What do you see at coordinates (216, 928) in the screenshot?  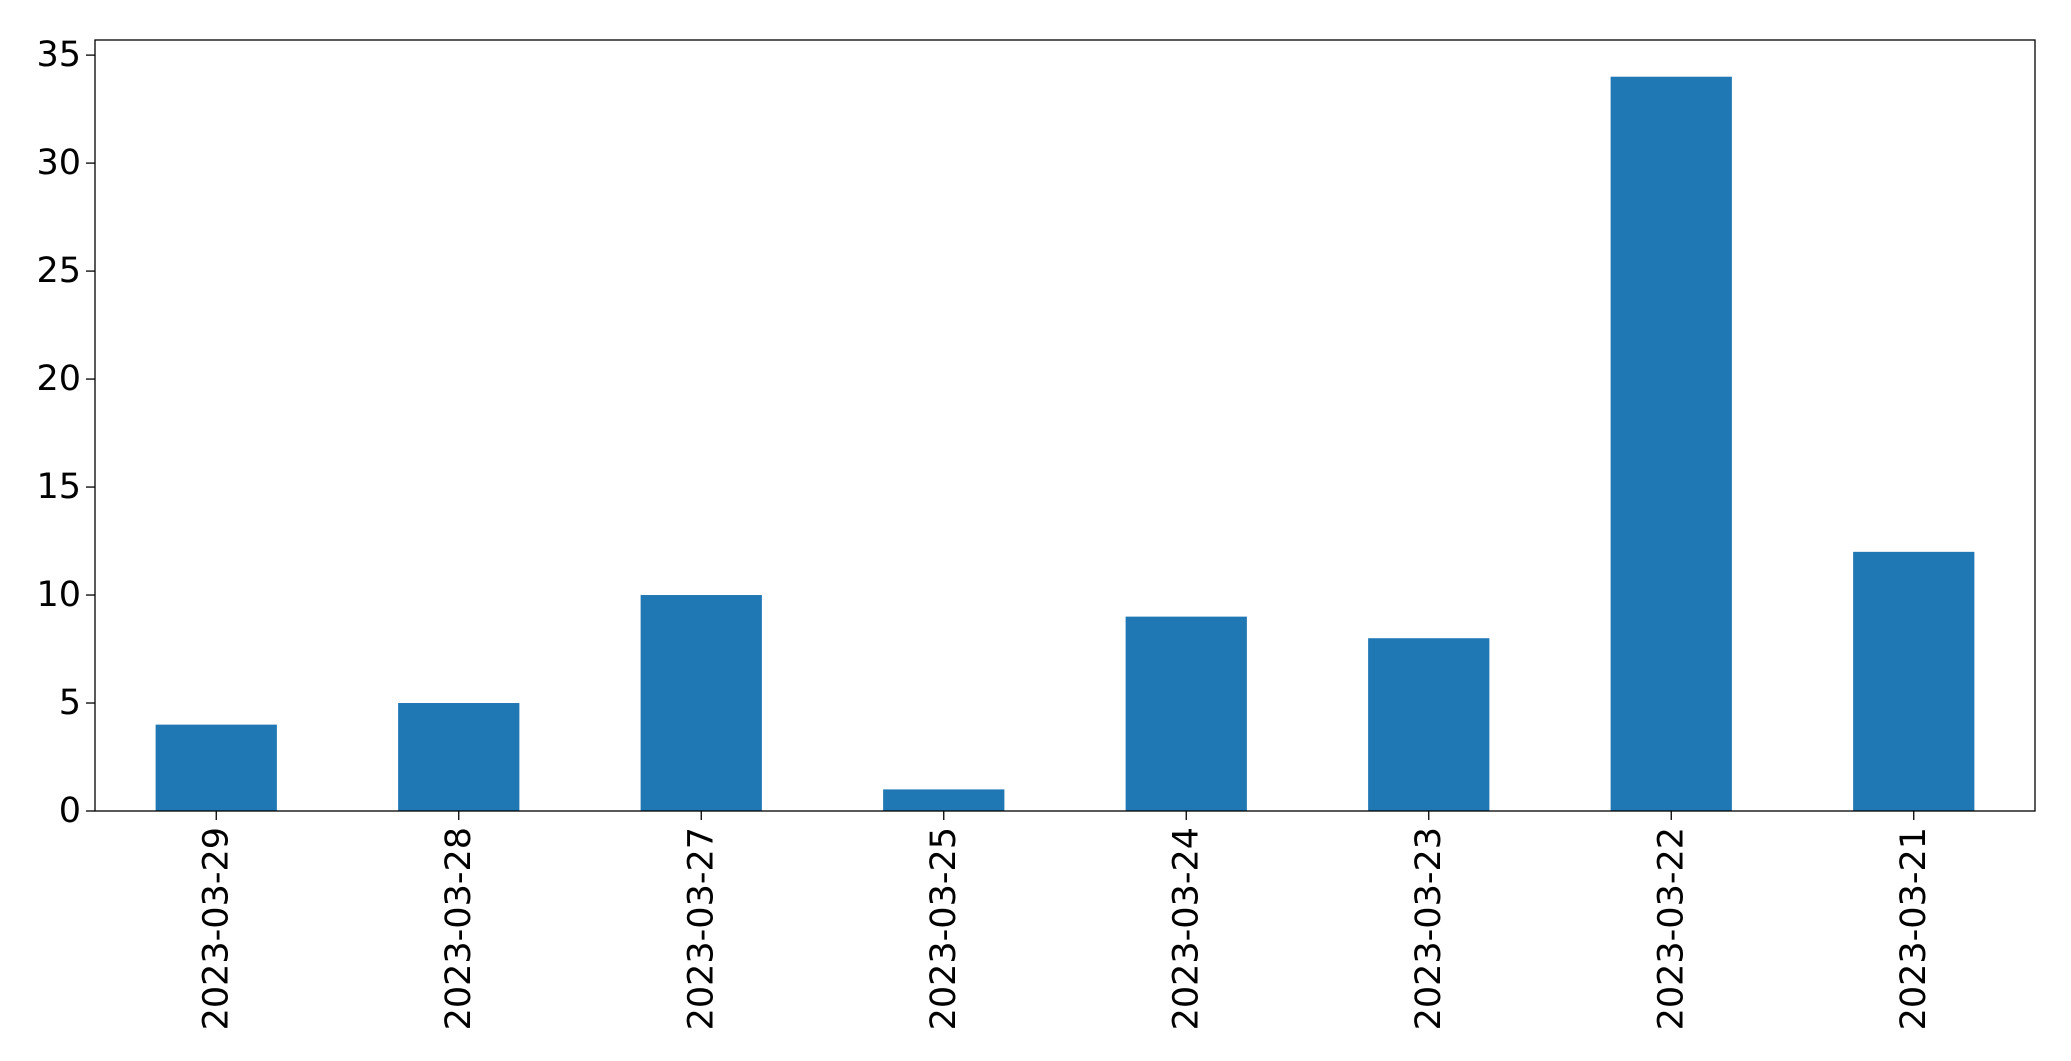 I see `x-tick-label: 2023-03-29` at bounding box center [216, 928].